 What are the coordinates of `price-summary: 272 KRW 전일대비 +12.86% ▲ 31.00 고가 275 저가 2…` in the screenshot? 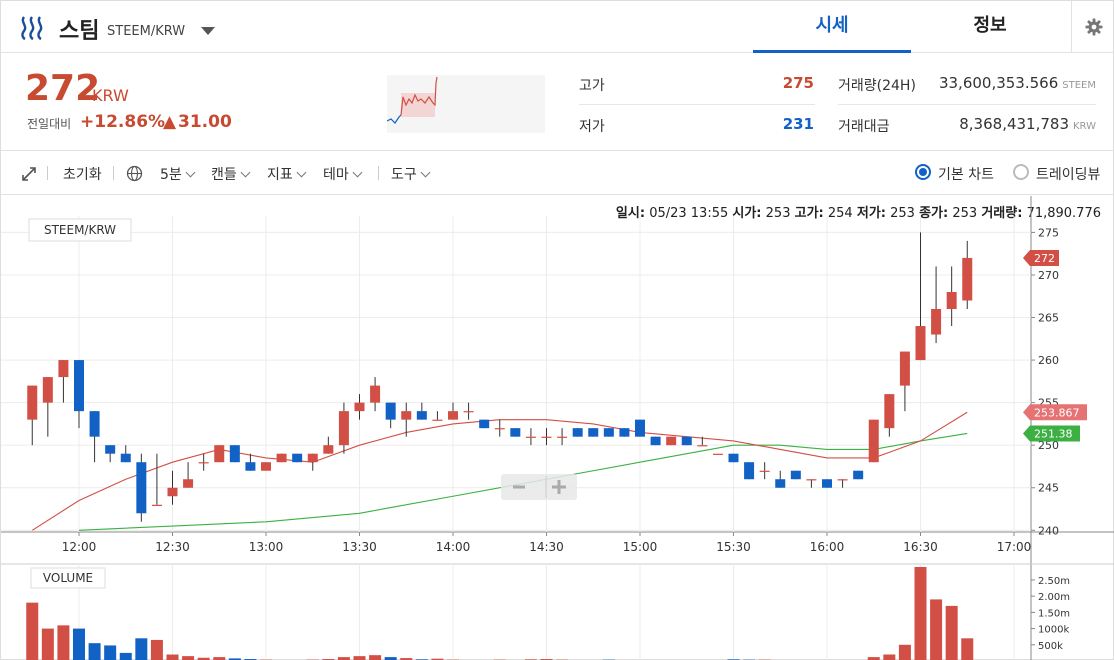 It's located at (557, 102).